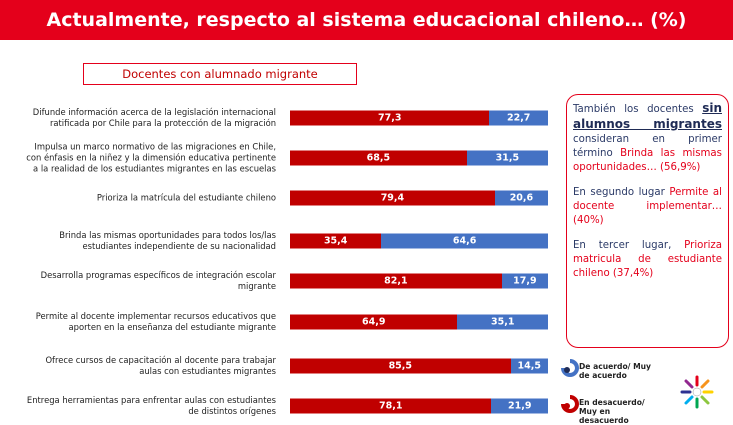 Image resolution: width=733 pixels, height=425 pixels. Describe the element at coordinates (647, 160) in the screenshot. I see `note-highlight: Brinda las mismas oportunidades… (56,9%)` at that location.